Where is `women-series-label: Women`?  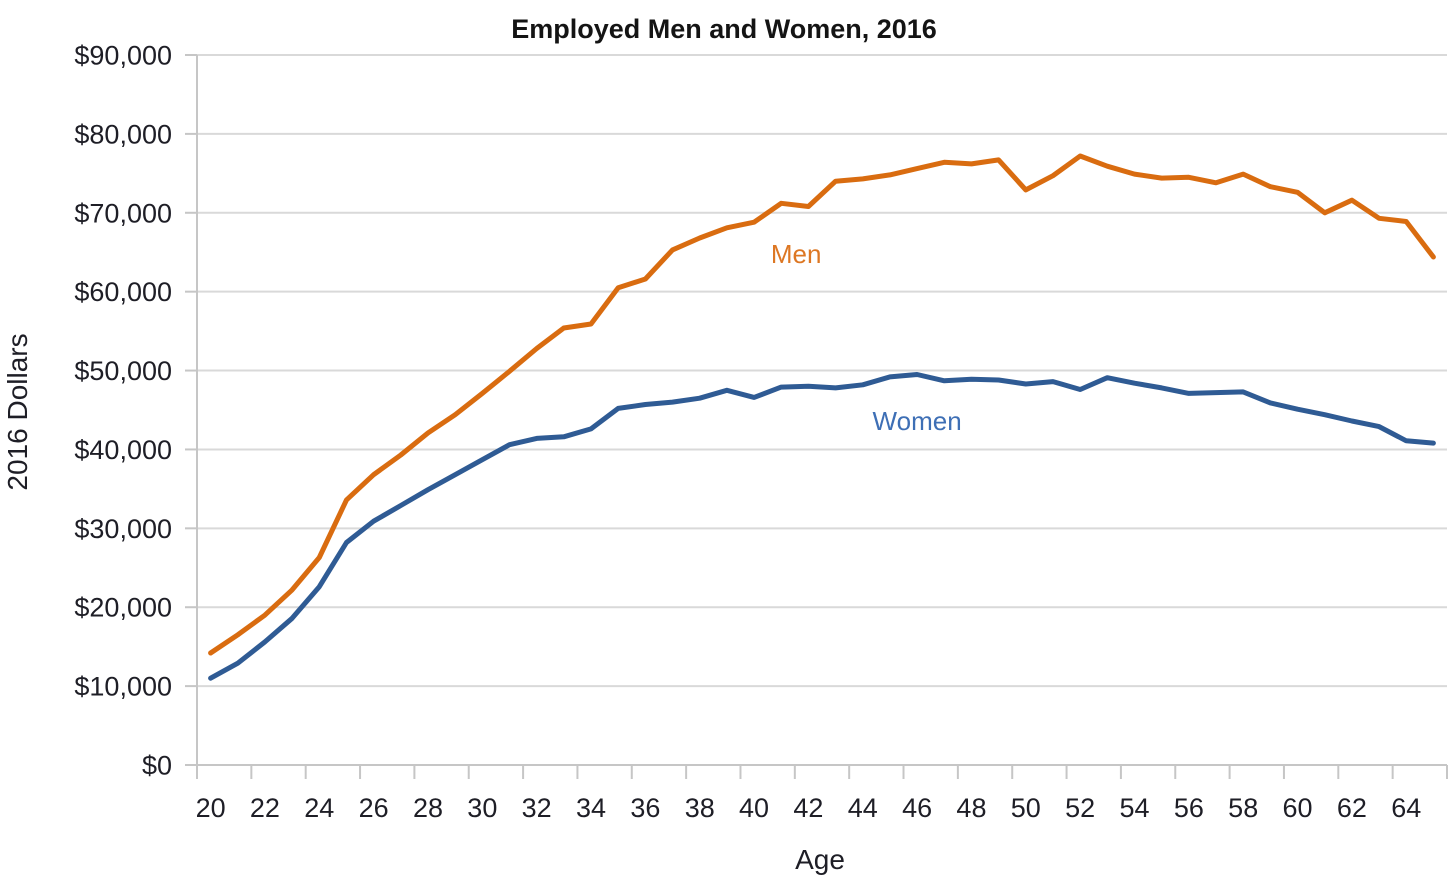 women-series-label: Women is located at coordinates (917, 421).